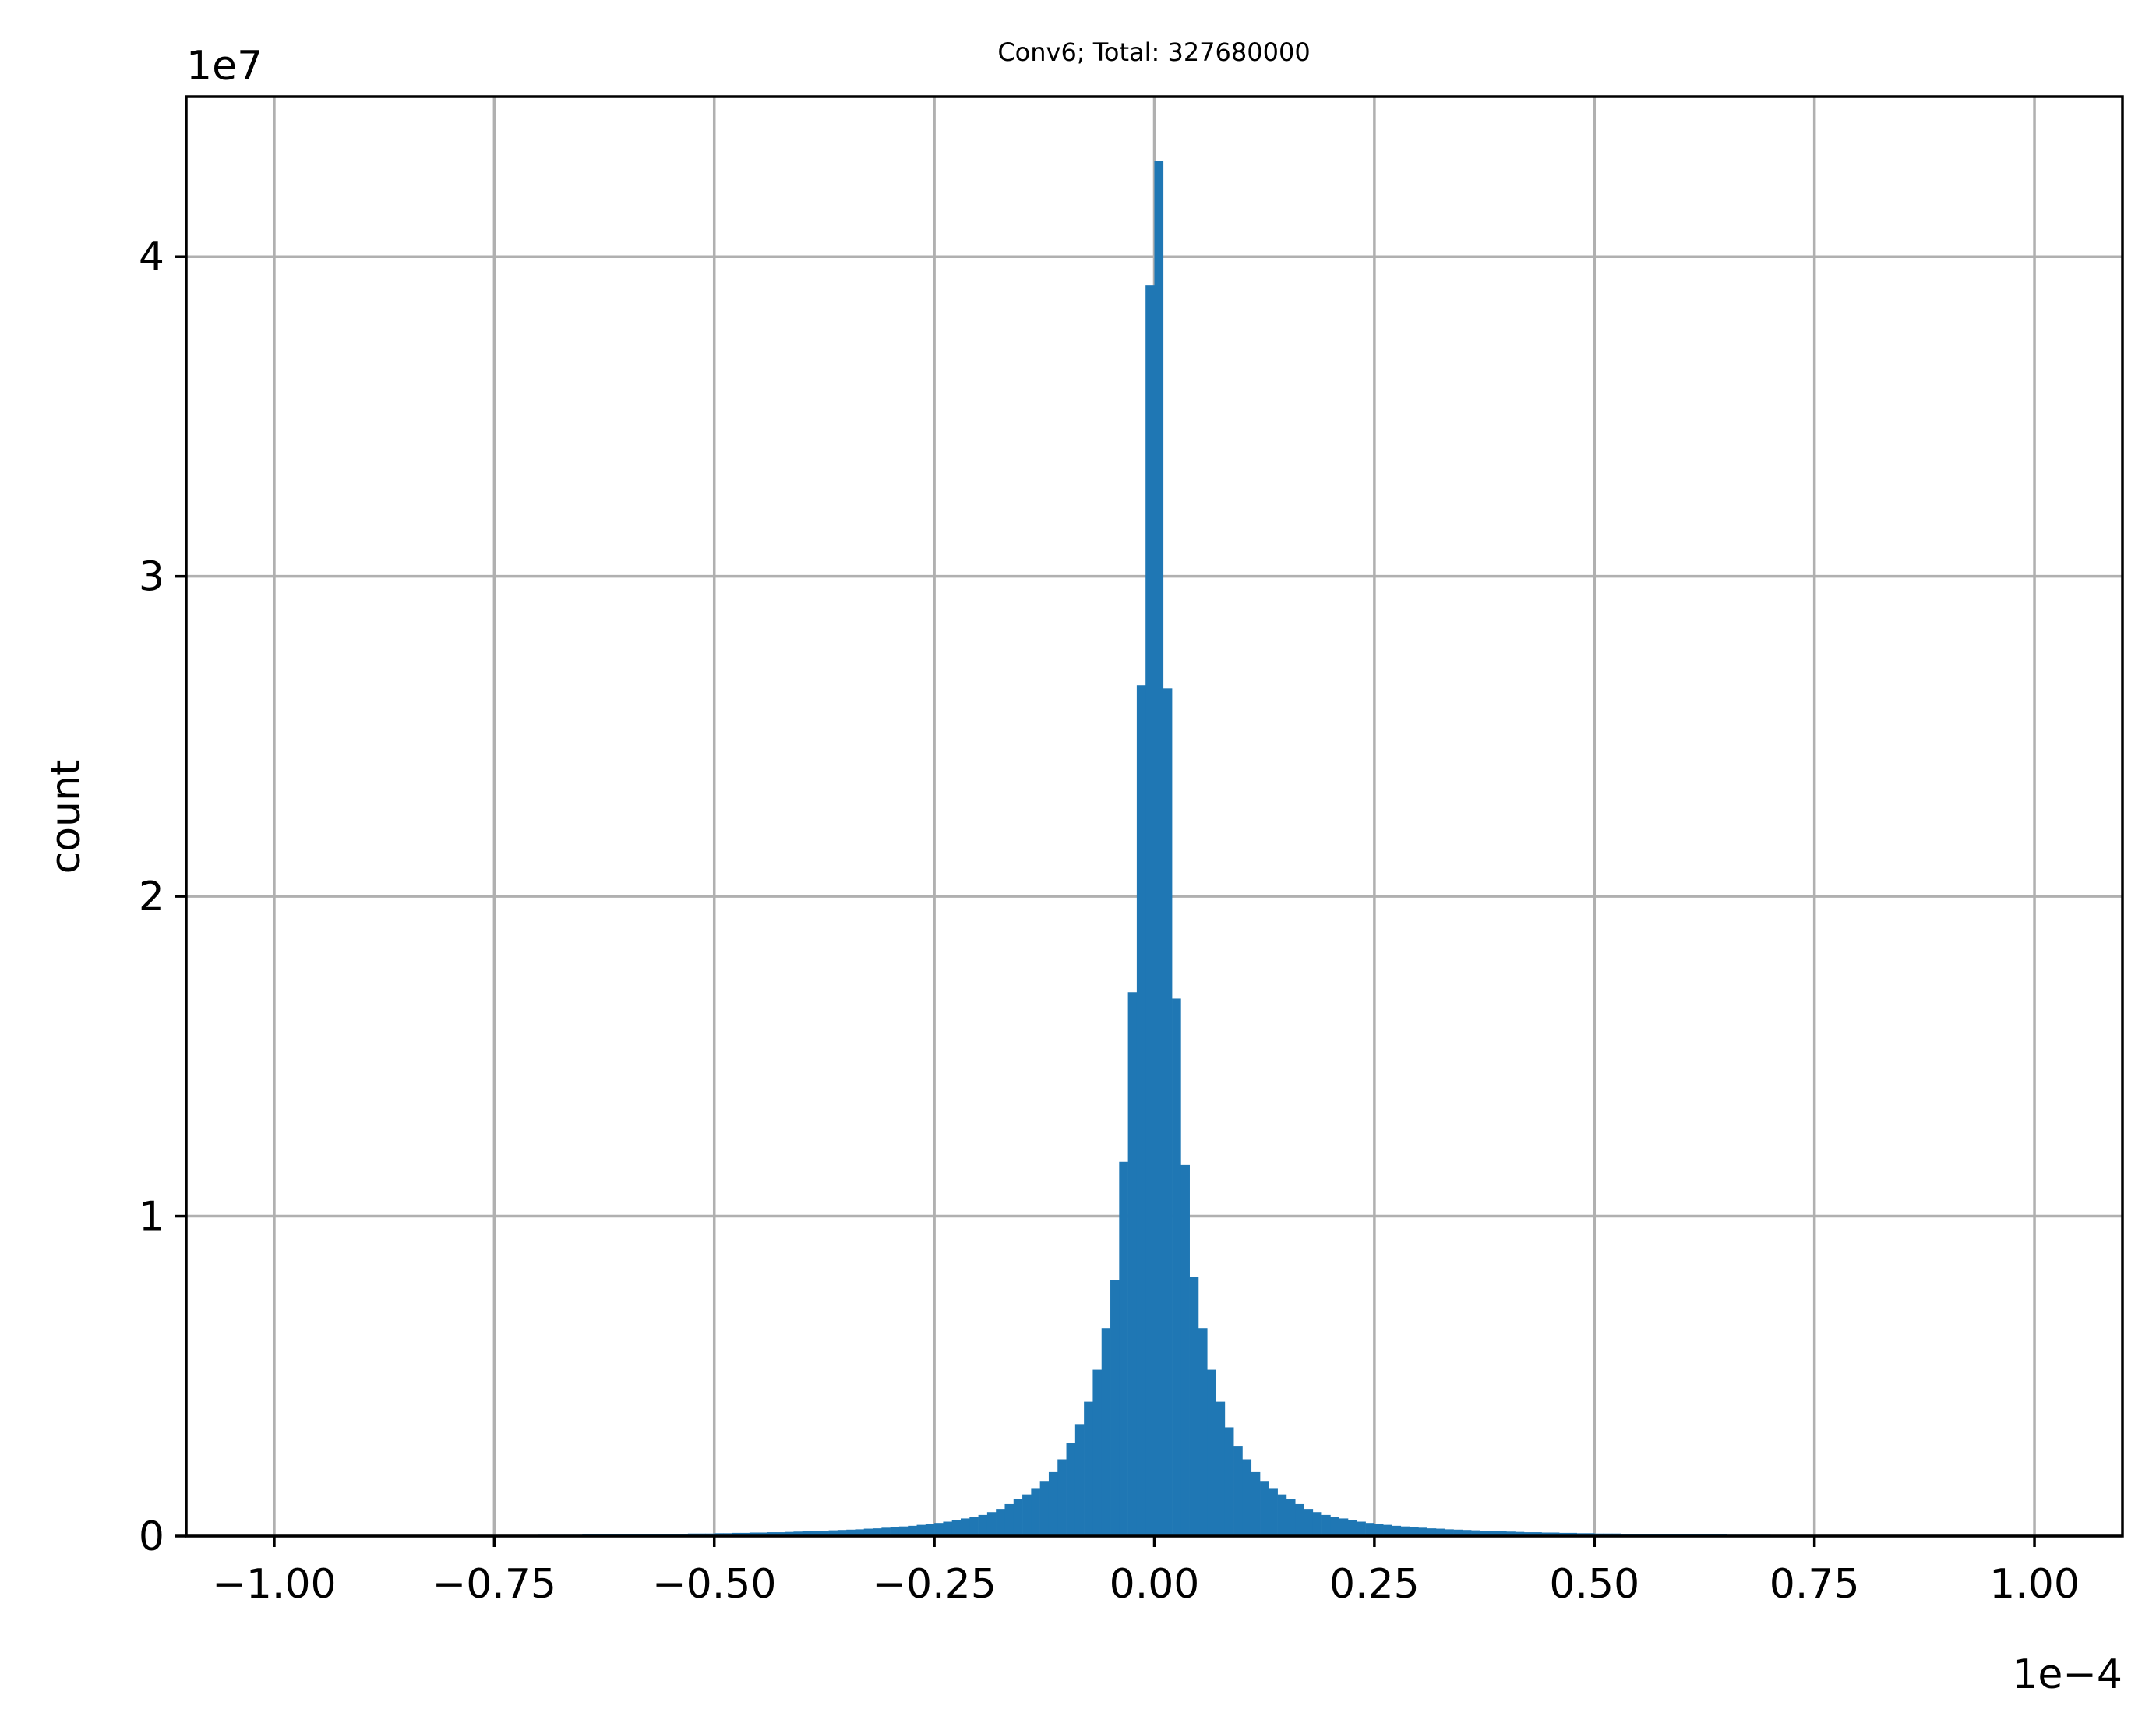 The height and width of the screenshot is (1734, 2156). What do you see at coordinates (494, 1584) in the screenshot?
I see `x-tick-label: −0.75` at bounding box center [494, 1584].